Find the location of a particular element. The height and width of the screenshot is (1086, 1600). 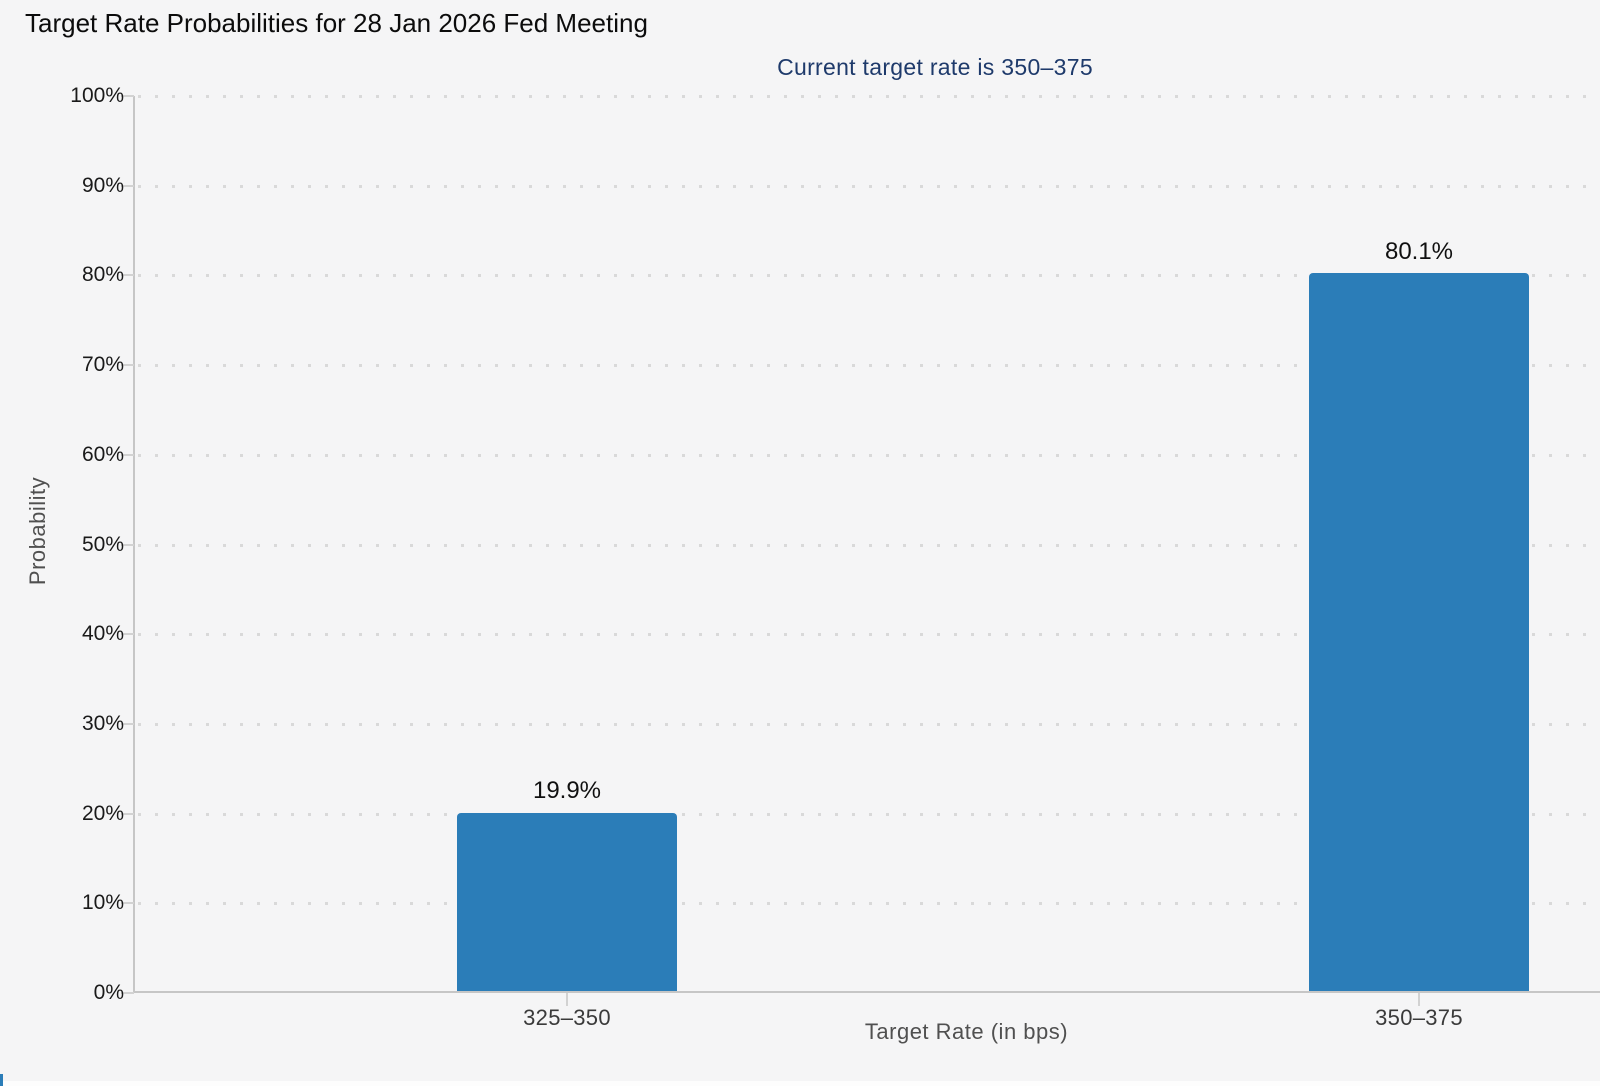

y-tick-label-80: 80% is located at coordinates (102, 275).